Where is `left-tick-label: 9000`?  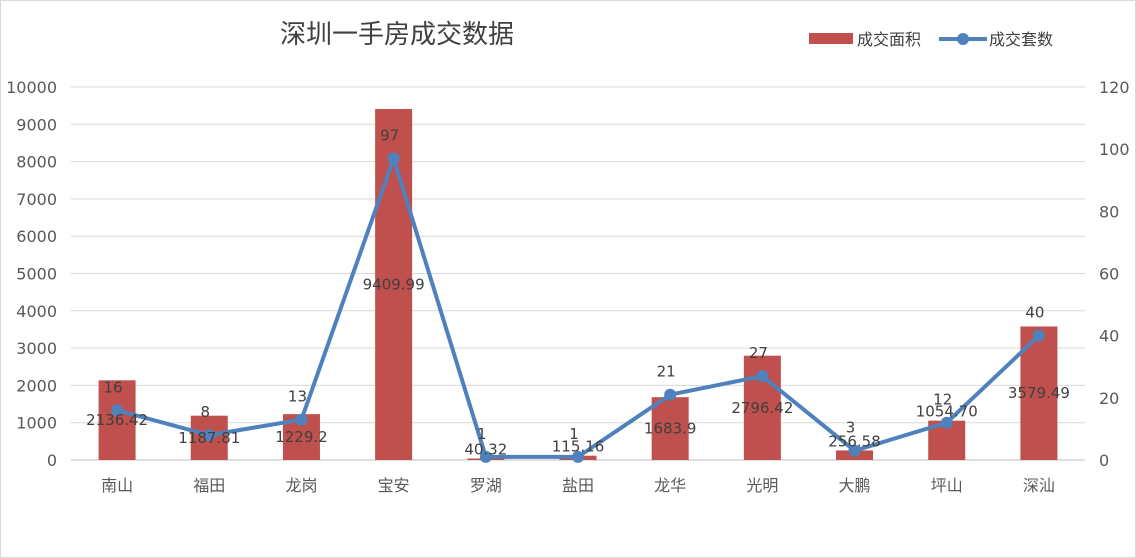
left-tick-label: 9000 is located at coordinates (36, 124).